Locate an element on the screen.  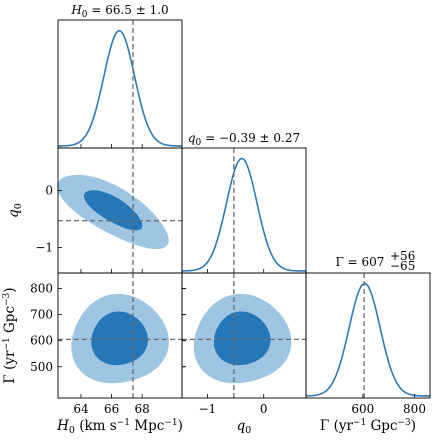
x-tick-label-H0: 68 is located at coordinates (142, 409).